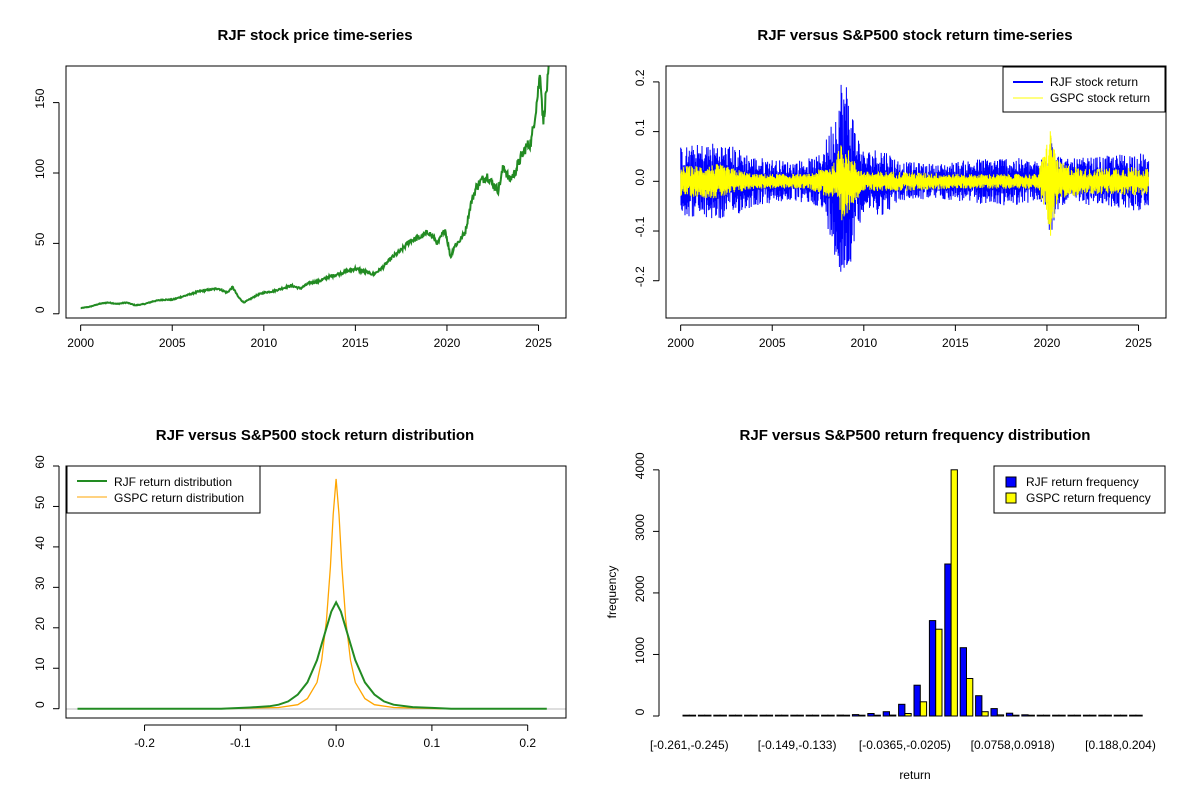  I want to click on price-x-tick-label: 2000, so click(80, 343).